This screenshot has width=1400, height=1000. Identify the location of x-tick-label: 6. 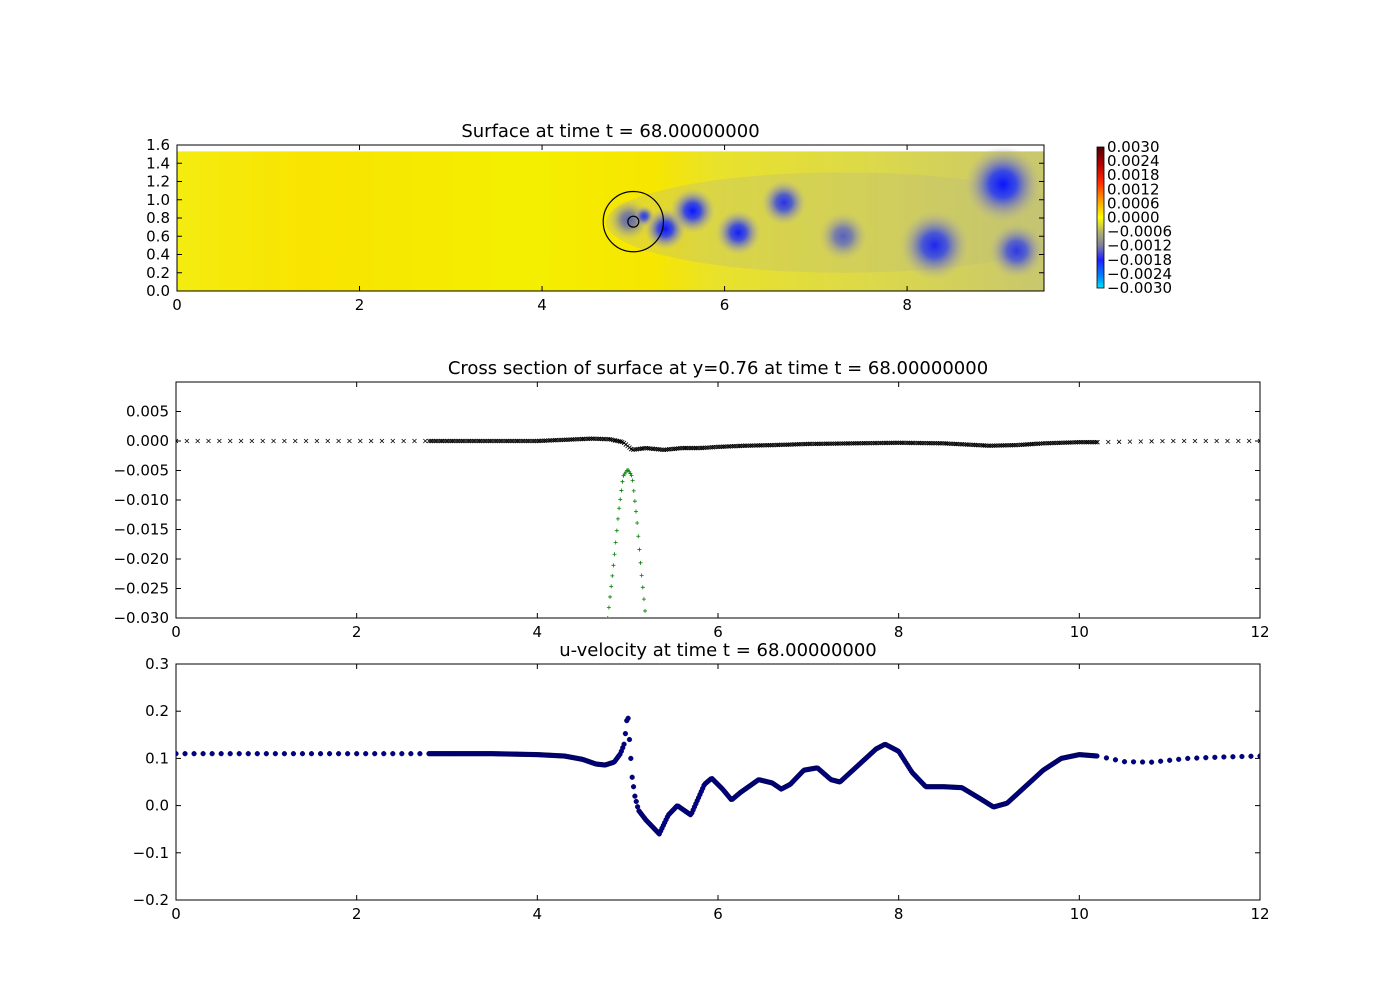
(718, 632).